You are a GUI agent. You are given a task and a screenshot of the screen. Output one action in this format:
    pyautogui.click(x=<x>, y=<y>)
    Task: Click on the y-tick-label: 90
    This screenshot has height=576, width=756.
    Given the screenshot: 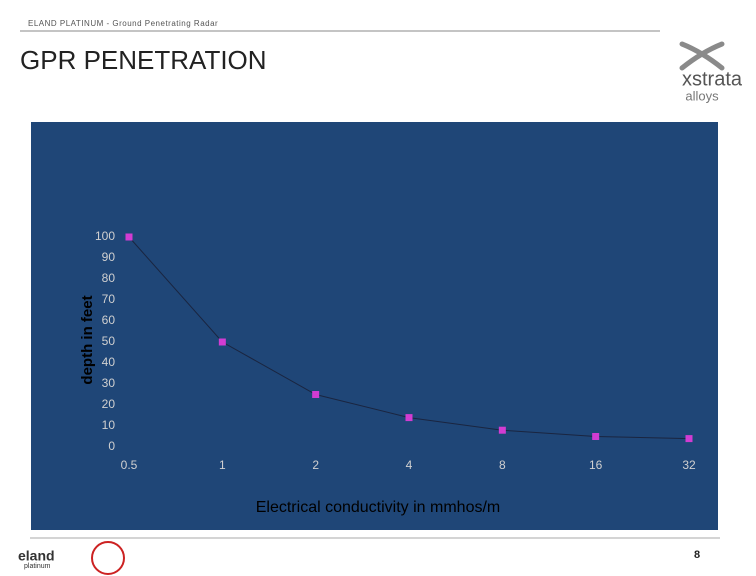 What is the action you would take?
    pyautogui.click(x=109, y=257)
    